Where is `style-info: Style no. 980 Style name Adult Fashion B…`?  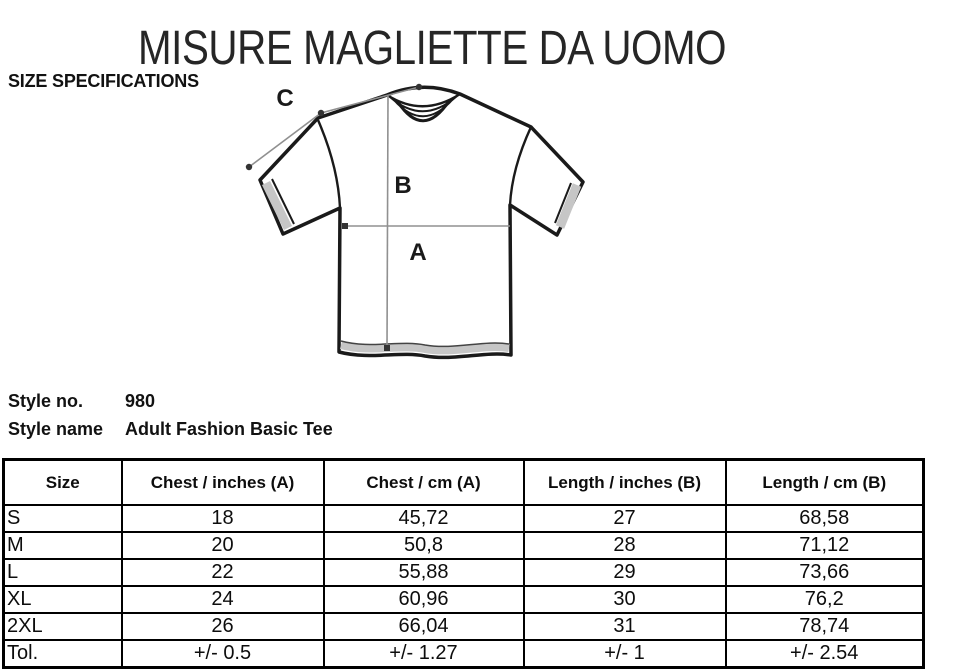
style-info: Style no. 980 Style name Adult Fashion B… is located at coordinates (170, 415).